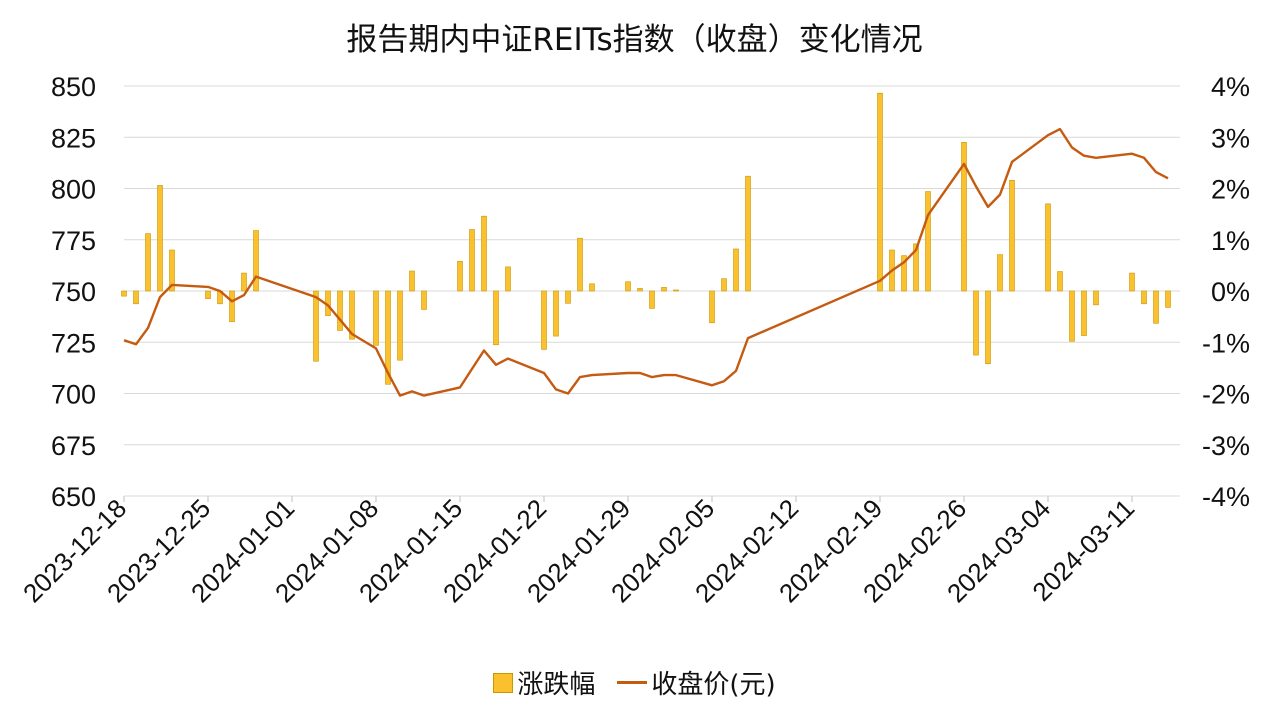  Describe the element at coordinates (1226, 343) in the screenshot. I see `y-right-tick-label: -1%` at that location.